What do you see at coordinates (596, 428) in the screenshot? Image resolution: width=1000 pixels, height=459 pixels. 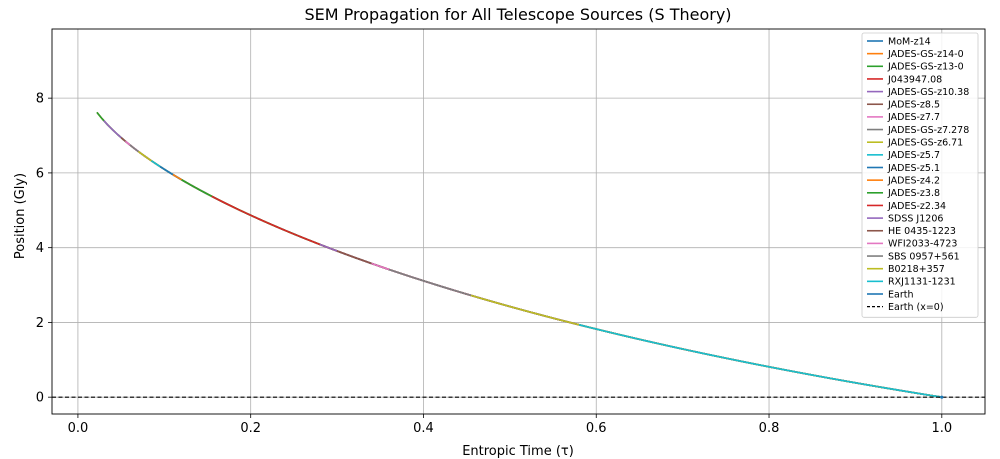 I see `x-tick-label: 0.6` at bounding box center [596, 428].